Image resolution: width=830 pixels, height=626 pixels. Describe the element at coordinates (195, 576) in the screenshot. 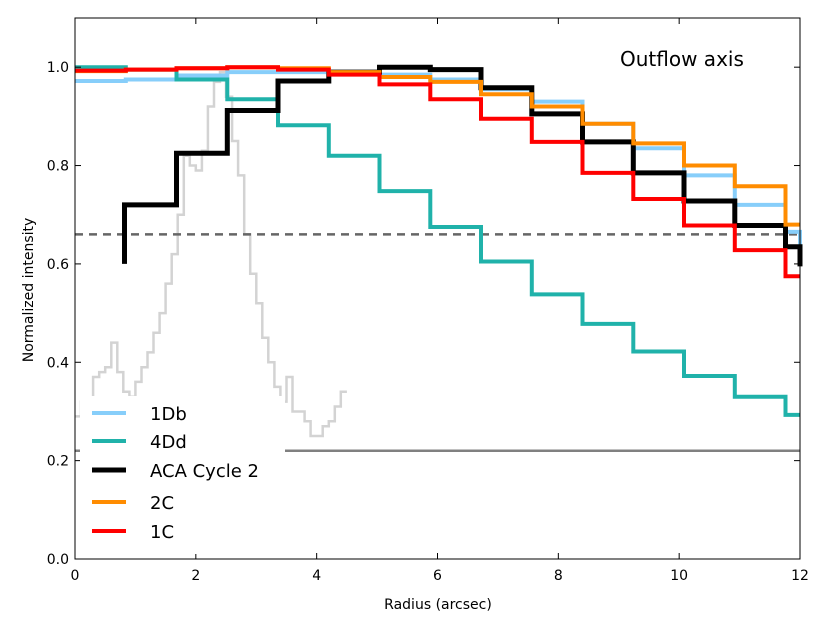

I see `x-tick-label: 2` at that location.